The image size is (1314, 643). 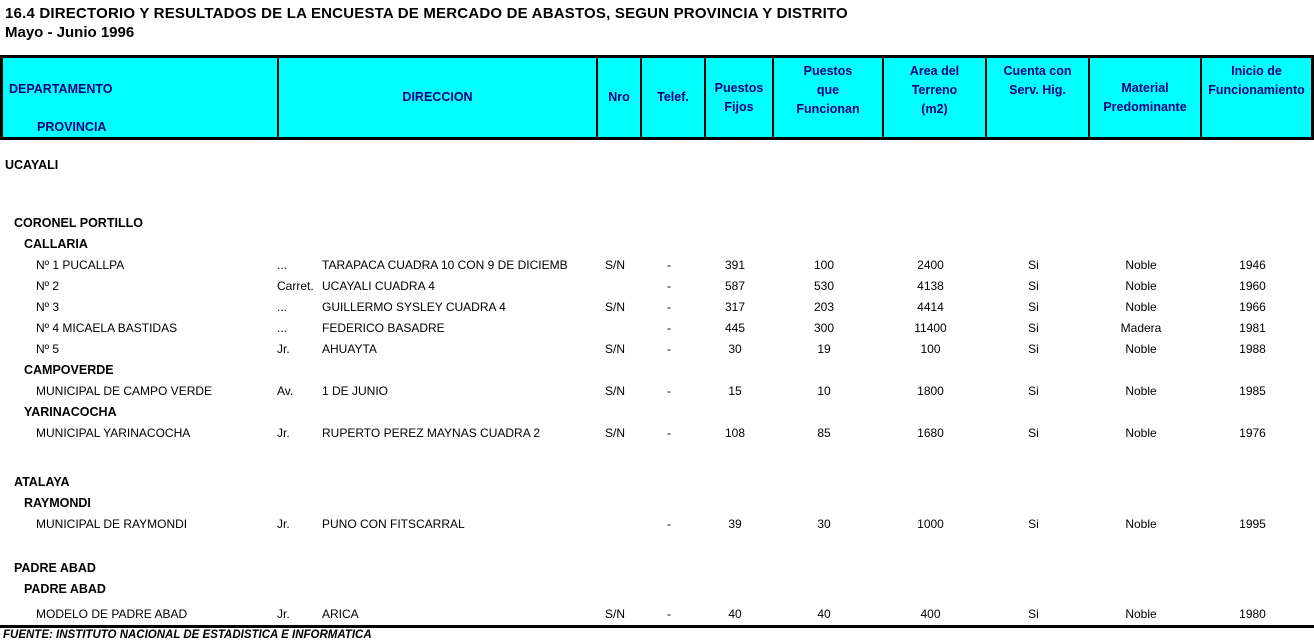 What do you see at coordinates (414, 307) in the screenshot?
I see `direccion-street: GUILLERMO SYSLEY CUADRA 4` at bounding box center [414, 307].